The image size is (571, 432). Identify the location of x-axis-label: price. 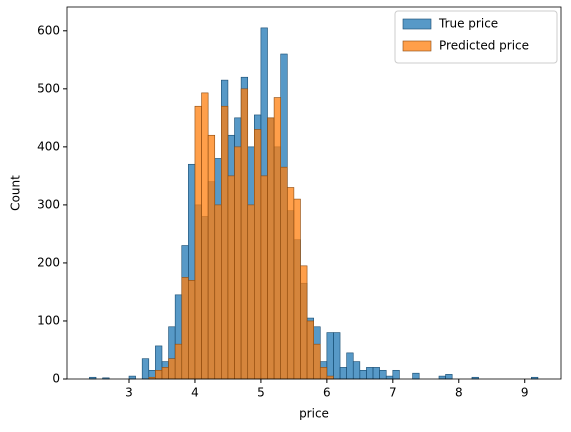
(314, 414).